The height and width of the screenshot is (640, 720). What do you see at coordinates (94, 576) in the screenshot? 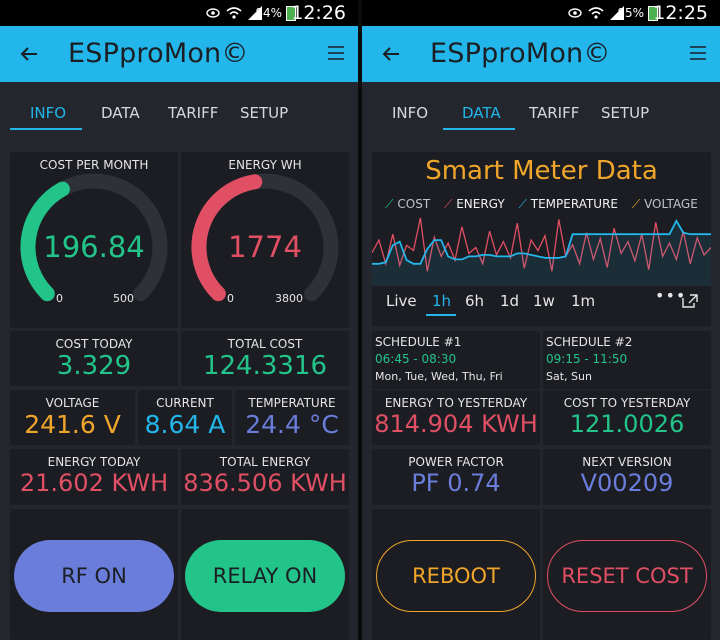
I see `rf-on-button: RF ON` at bounding box center [94, 576].